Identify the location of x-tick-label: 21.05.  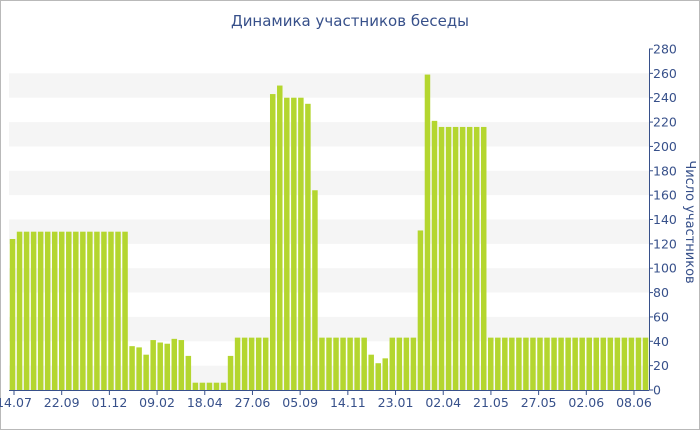
(491, 402).